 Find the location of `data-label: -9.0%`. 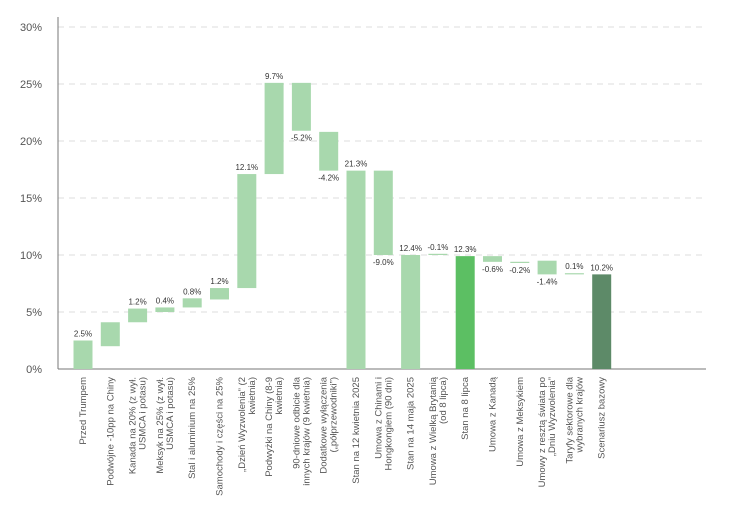

data-label: -9.0% is located at coordinates (383, 262).